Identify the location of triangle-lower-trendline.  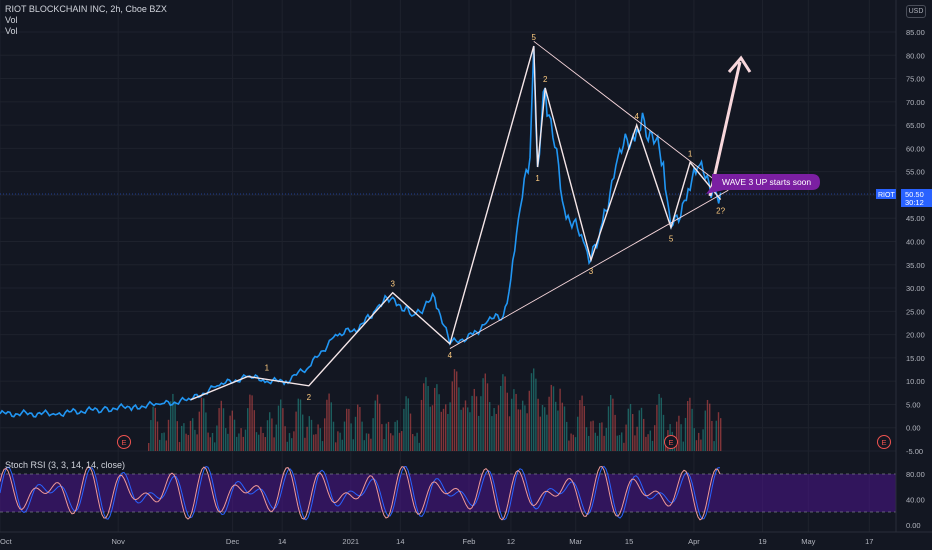
(589, 269).